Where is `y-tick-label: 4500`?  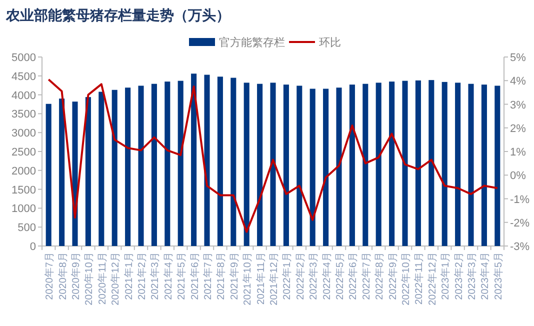 y-tick-label: 4500 is located at coordinates (24, 76).